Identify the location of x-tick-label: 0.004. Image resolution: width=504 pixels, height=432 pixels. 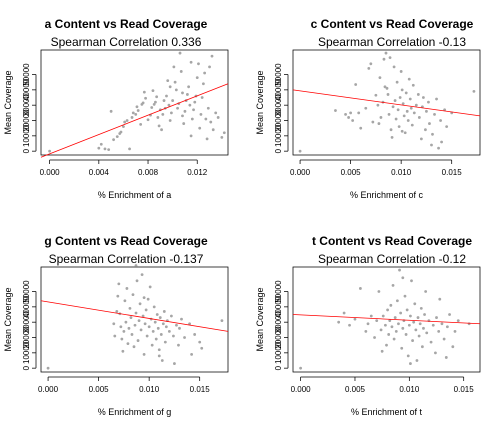
(99, 172).